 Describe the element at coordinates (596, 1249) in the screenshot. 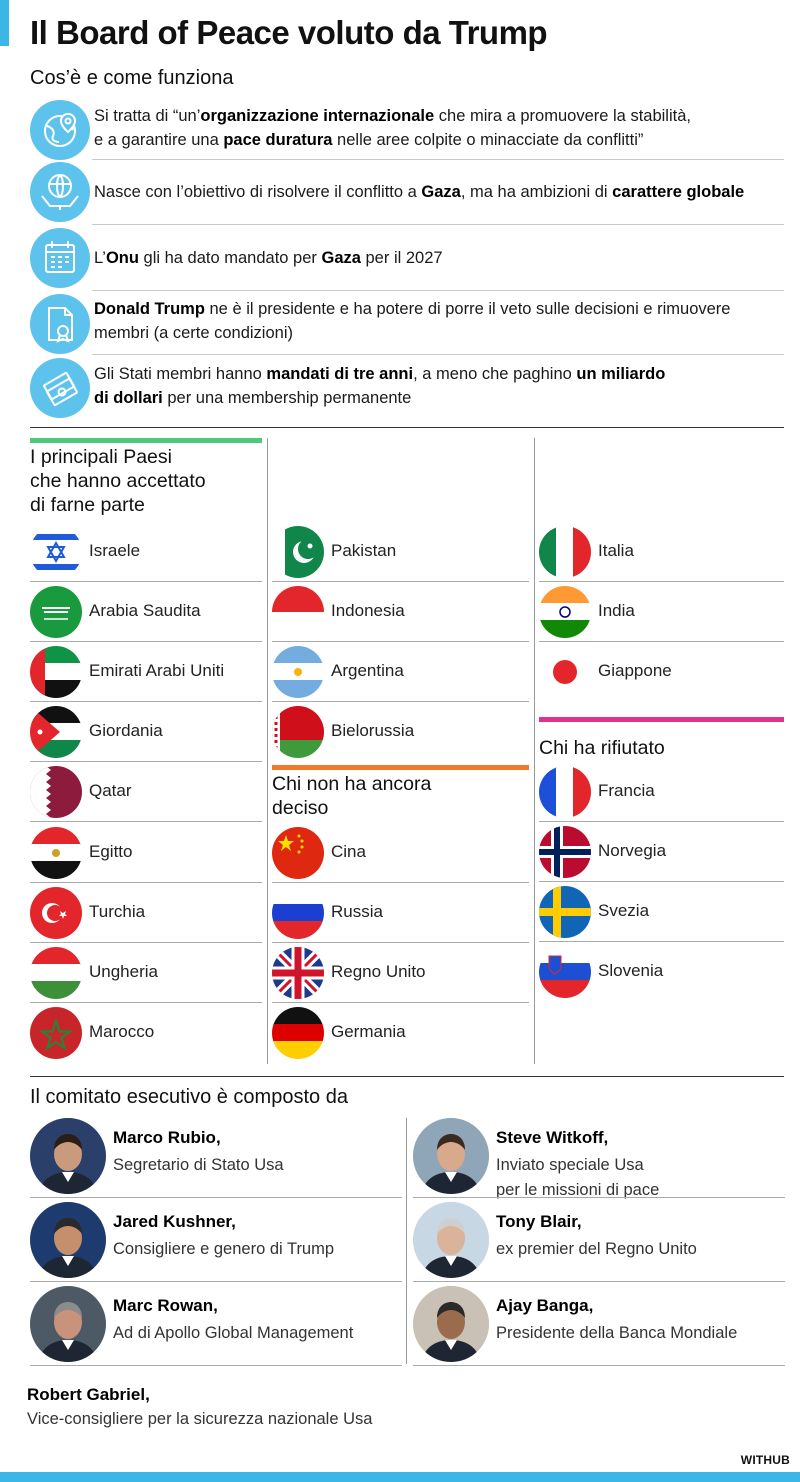

I see `member-role: ex premier del Regno Unito` at that location.